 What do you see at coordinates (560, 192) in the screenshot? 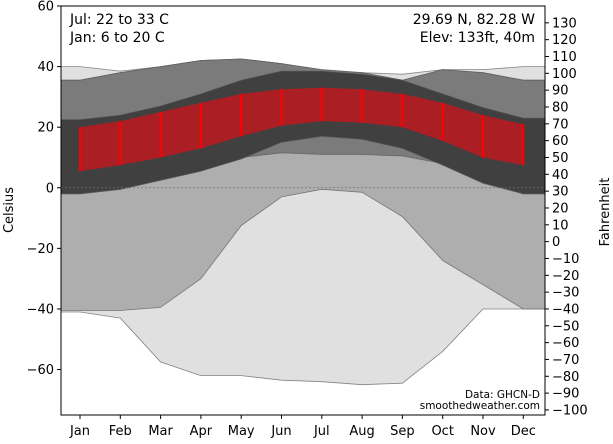
I see `y-tick-label-fahrenheit: 30` at bounding box center [560, 192].